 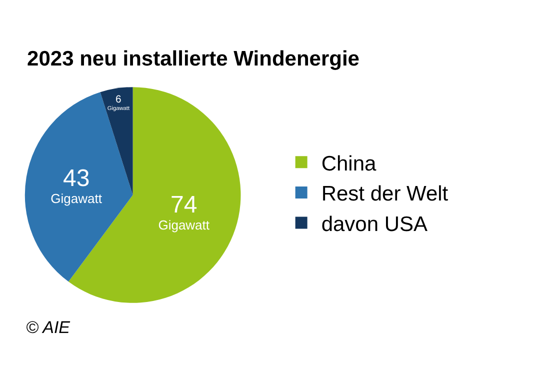 What do you see at coordinates (384, 194) in the screenshot?
I see `legend-label: Rest der Welt` at bounding box center [384, 194].